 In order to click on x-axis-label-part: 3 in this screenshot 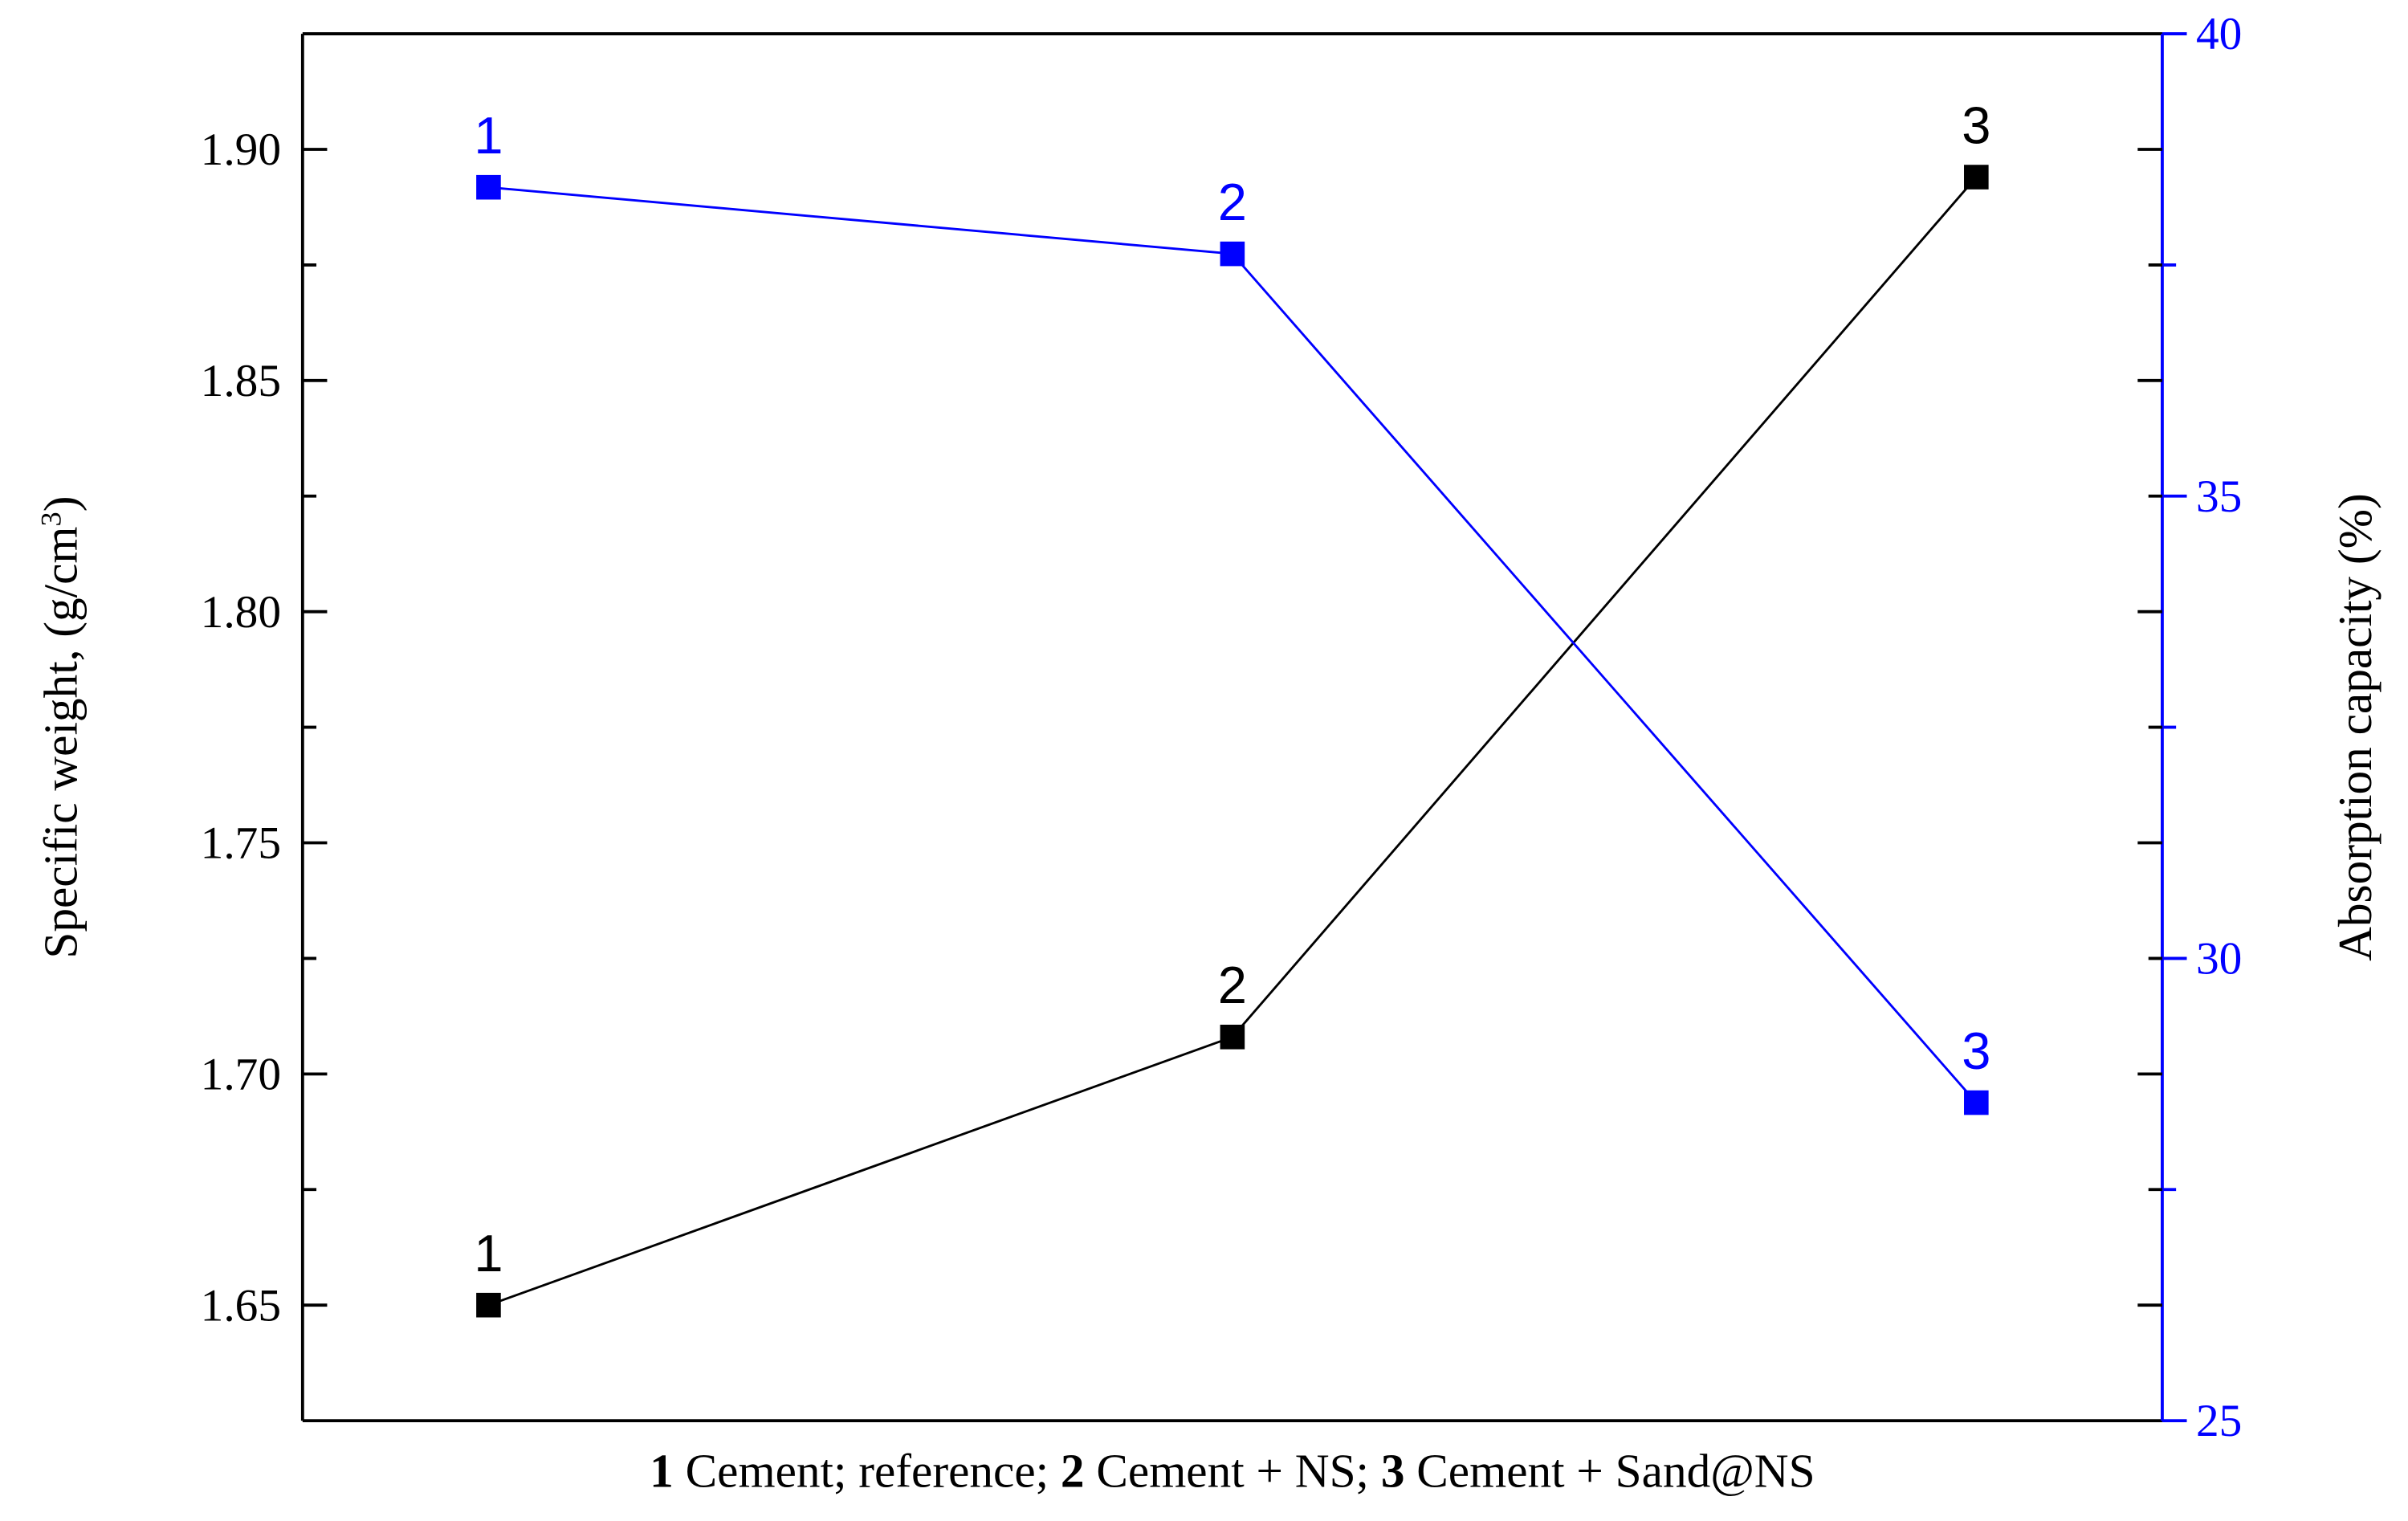, I will do `click(1393, 1470)`.